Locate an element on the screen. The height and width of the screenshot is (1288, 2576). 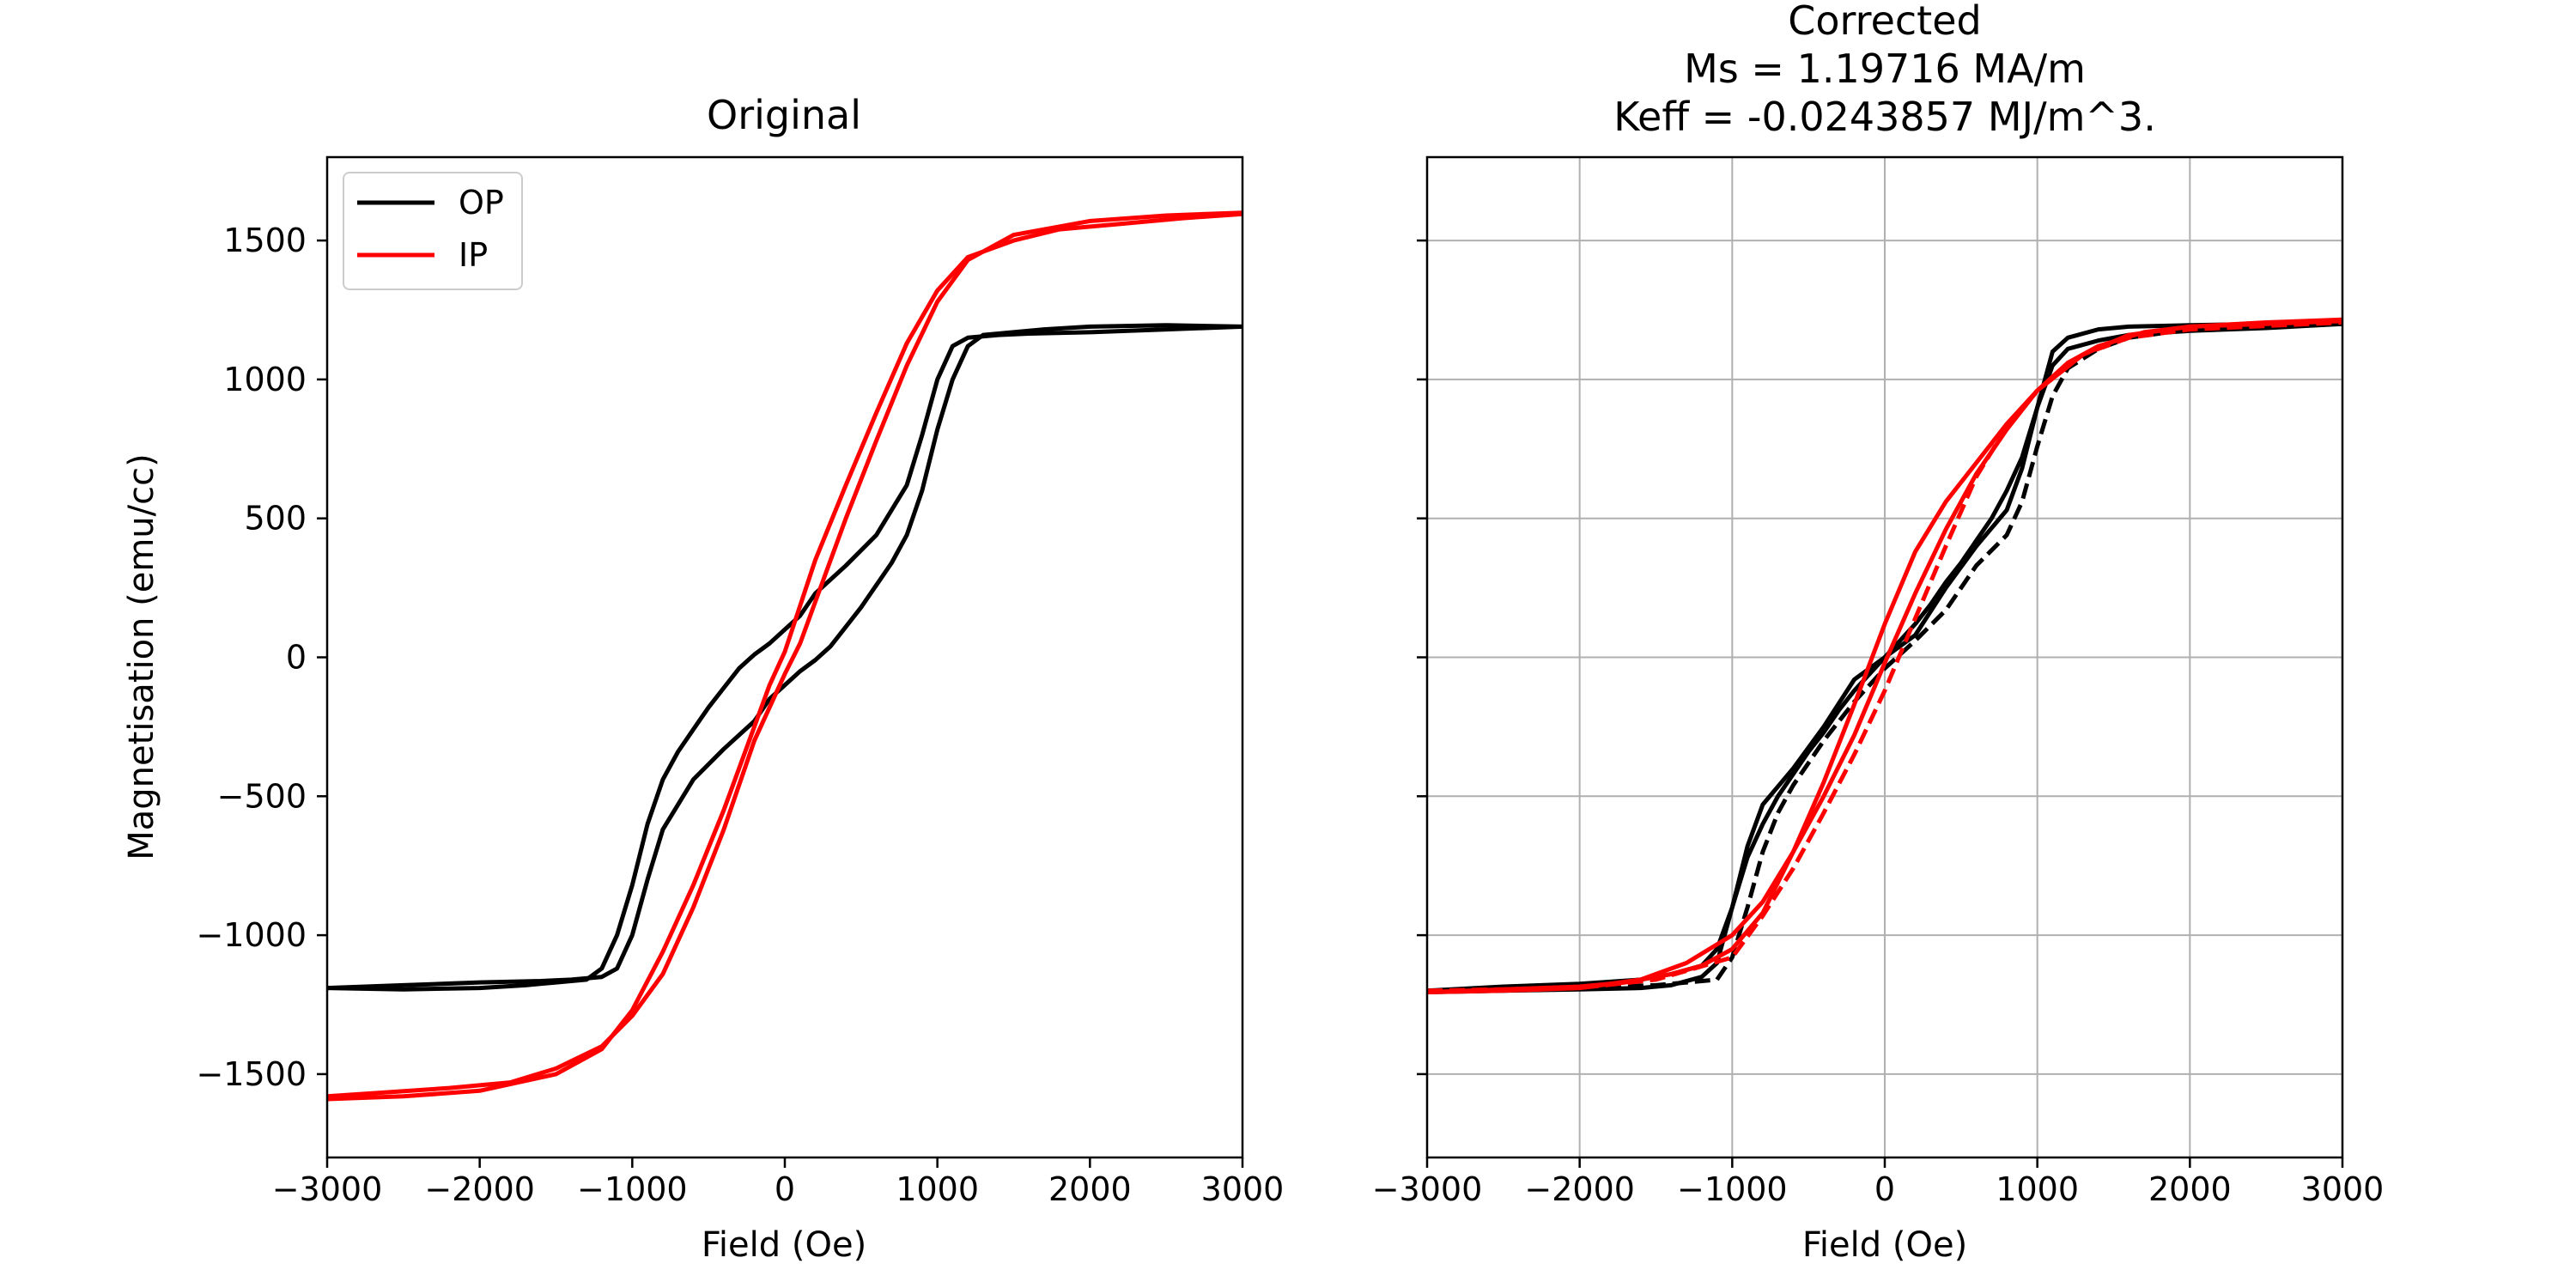
legend: OP IP is located at coordinates (433, 231).